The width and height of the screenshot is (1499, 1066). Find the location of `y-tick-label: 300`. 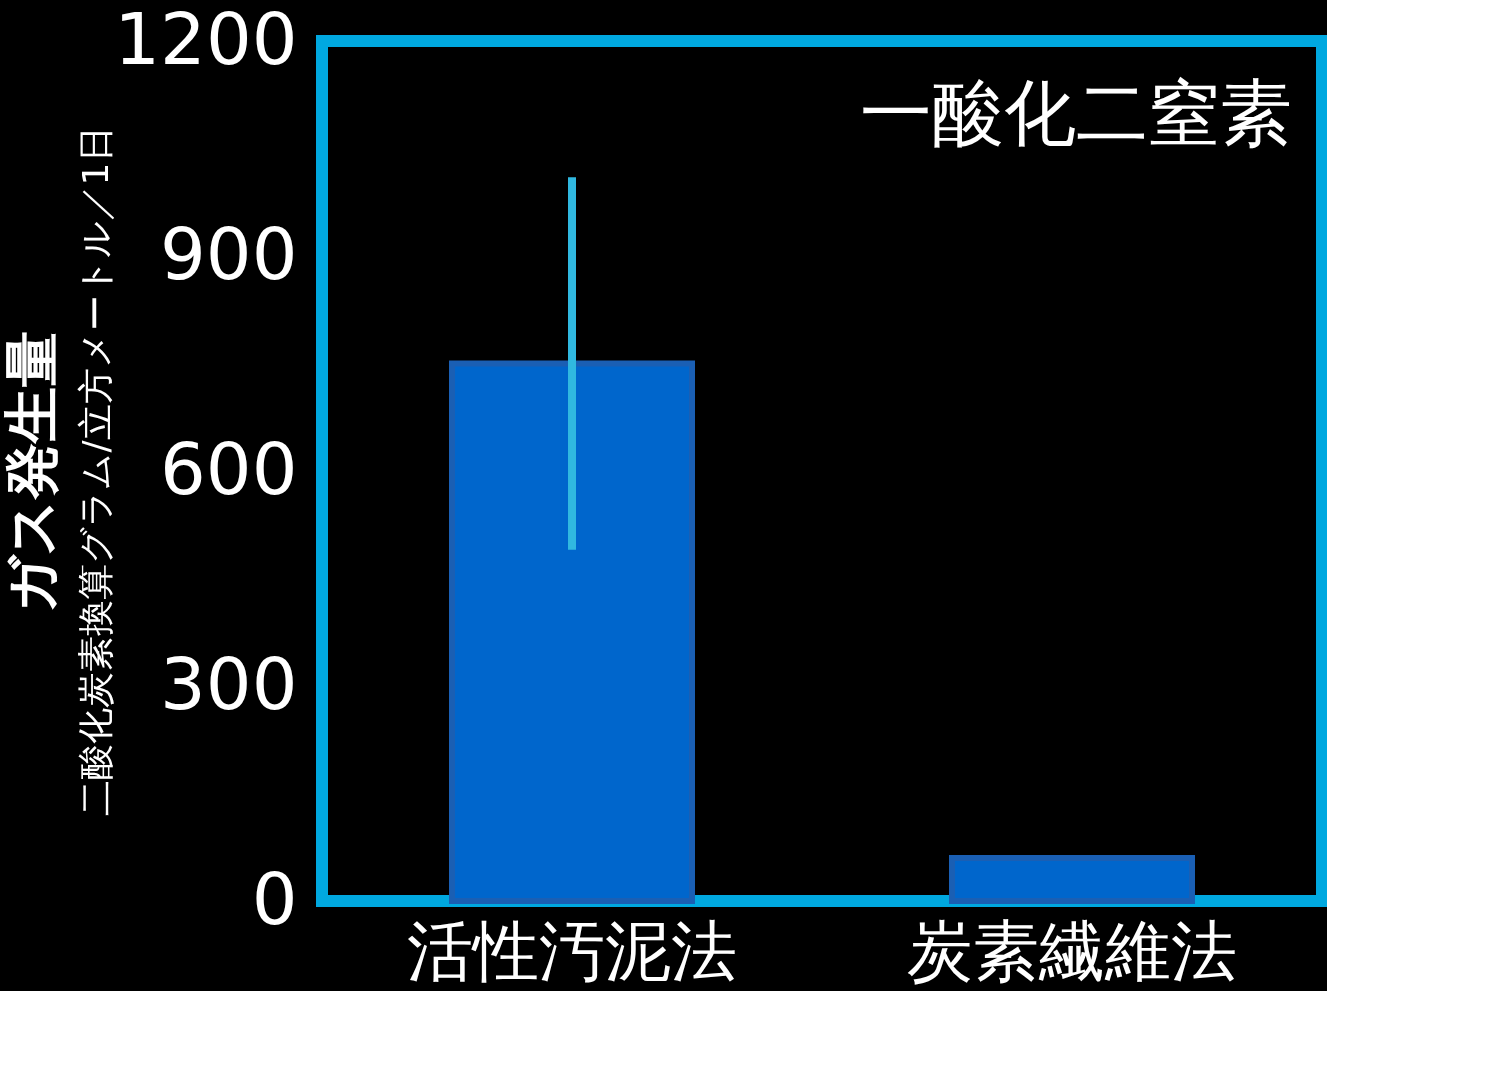

y-tick-label: 300 is located at coordinates (229, 683).